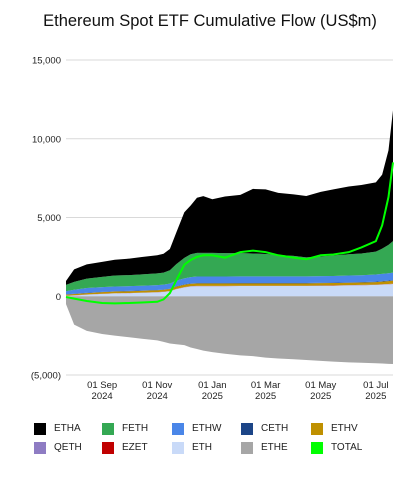 This screenshot has width=420, height=498. I want to click on x-tick-label: 01 Mar, so click(266, 385).